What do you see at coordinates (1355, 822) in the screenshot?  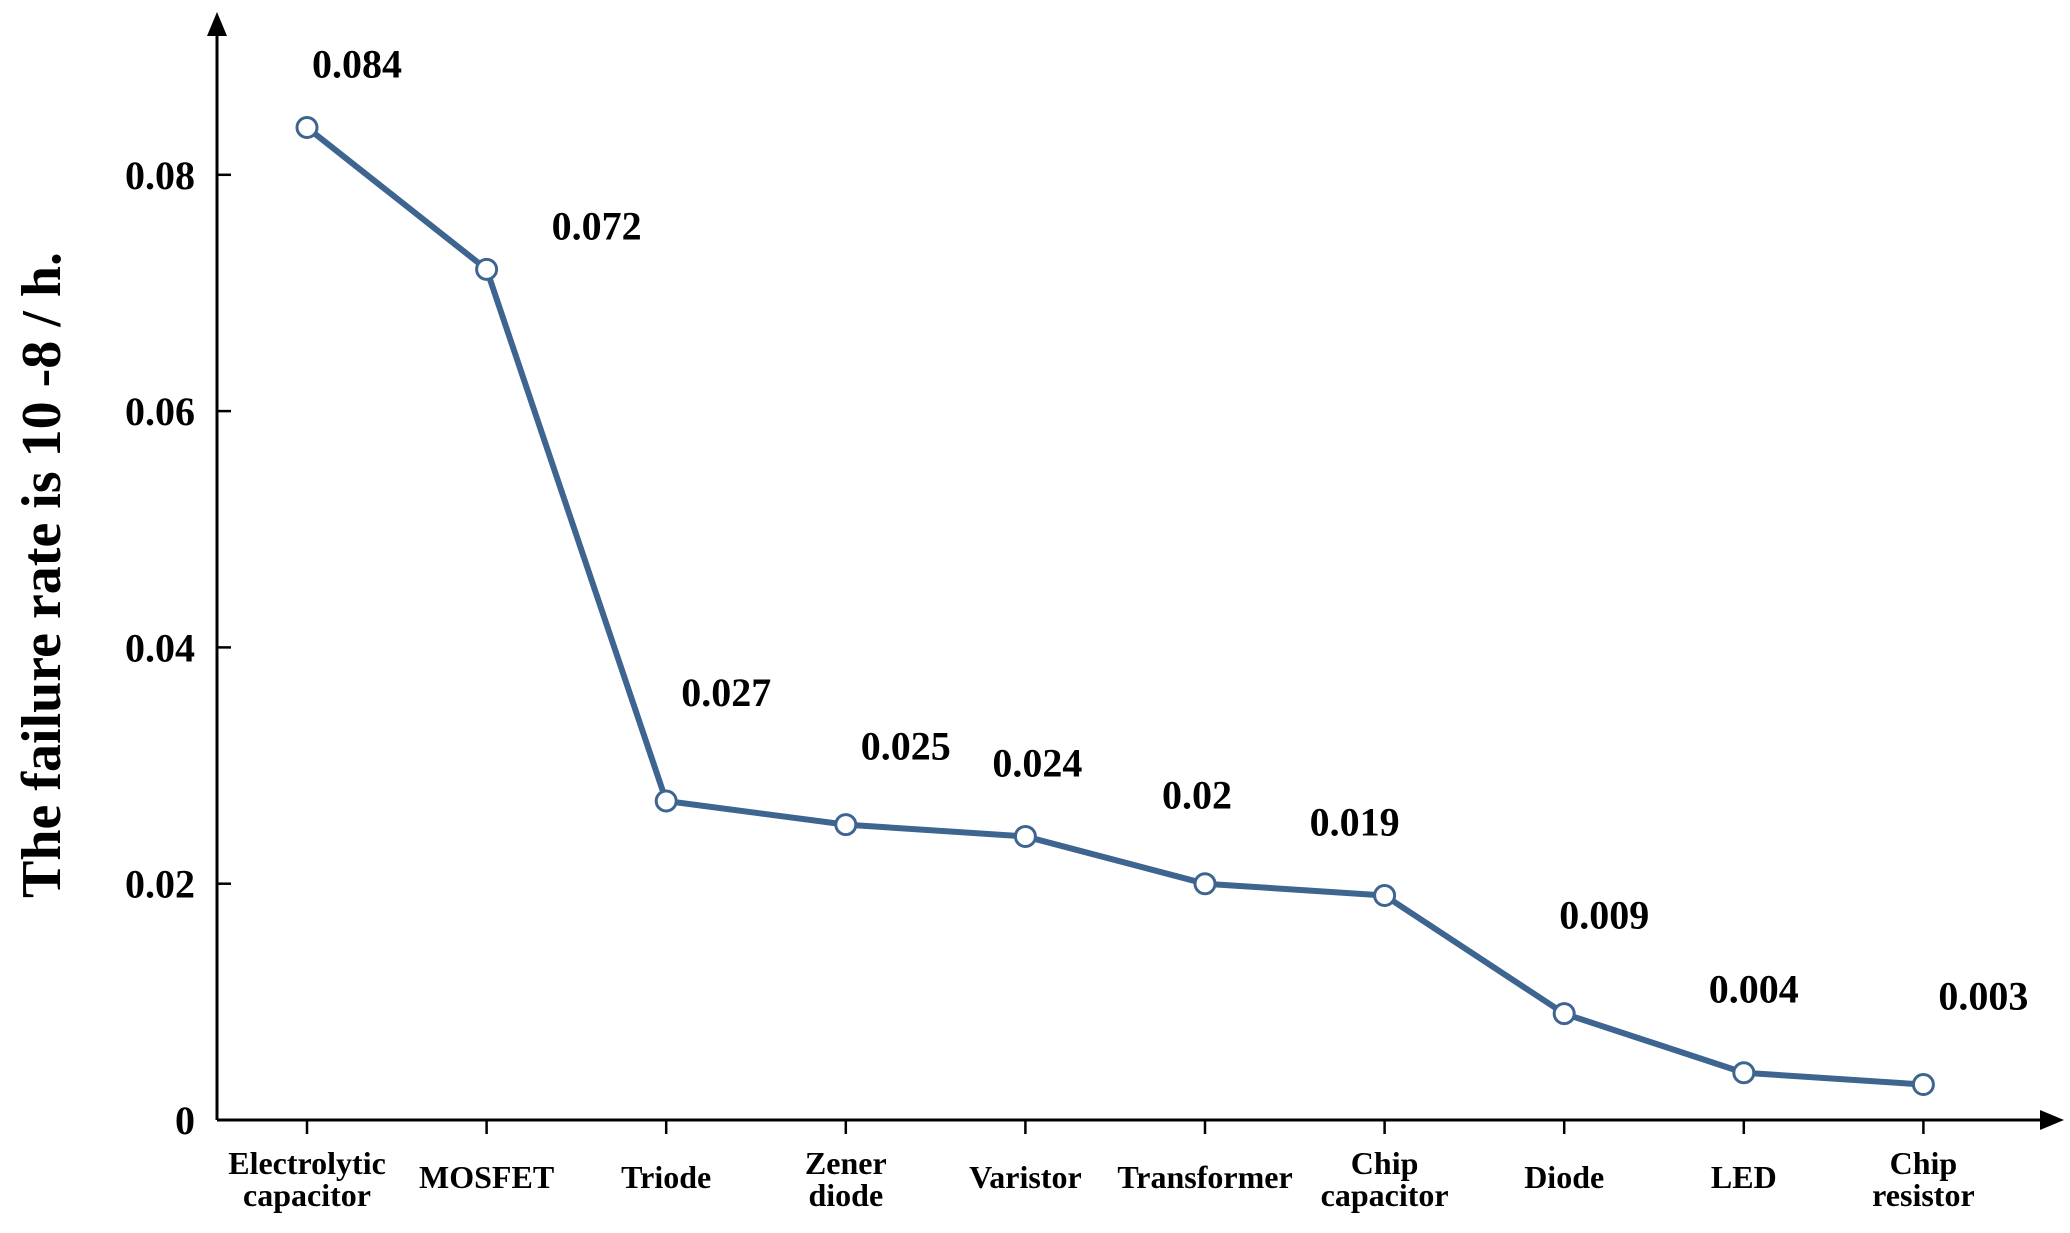 I see `data-label: 0.019` at bounding box center [1355, 822].